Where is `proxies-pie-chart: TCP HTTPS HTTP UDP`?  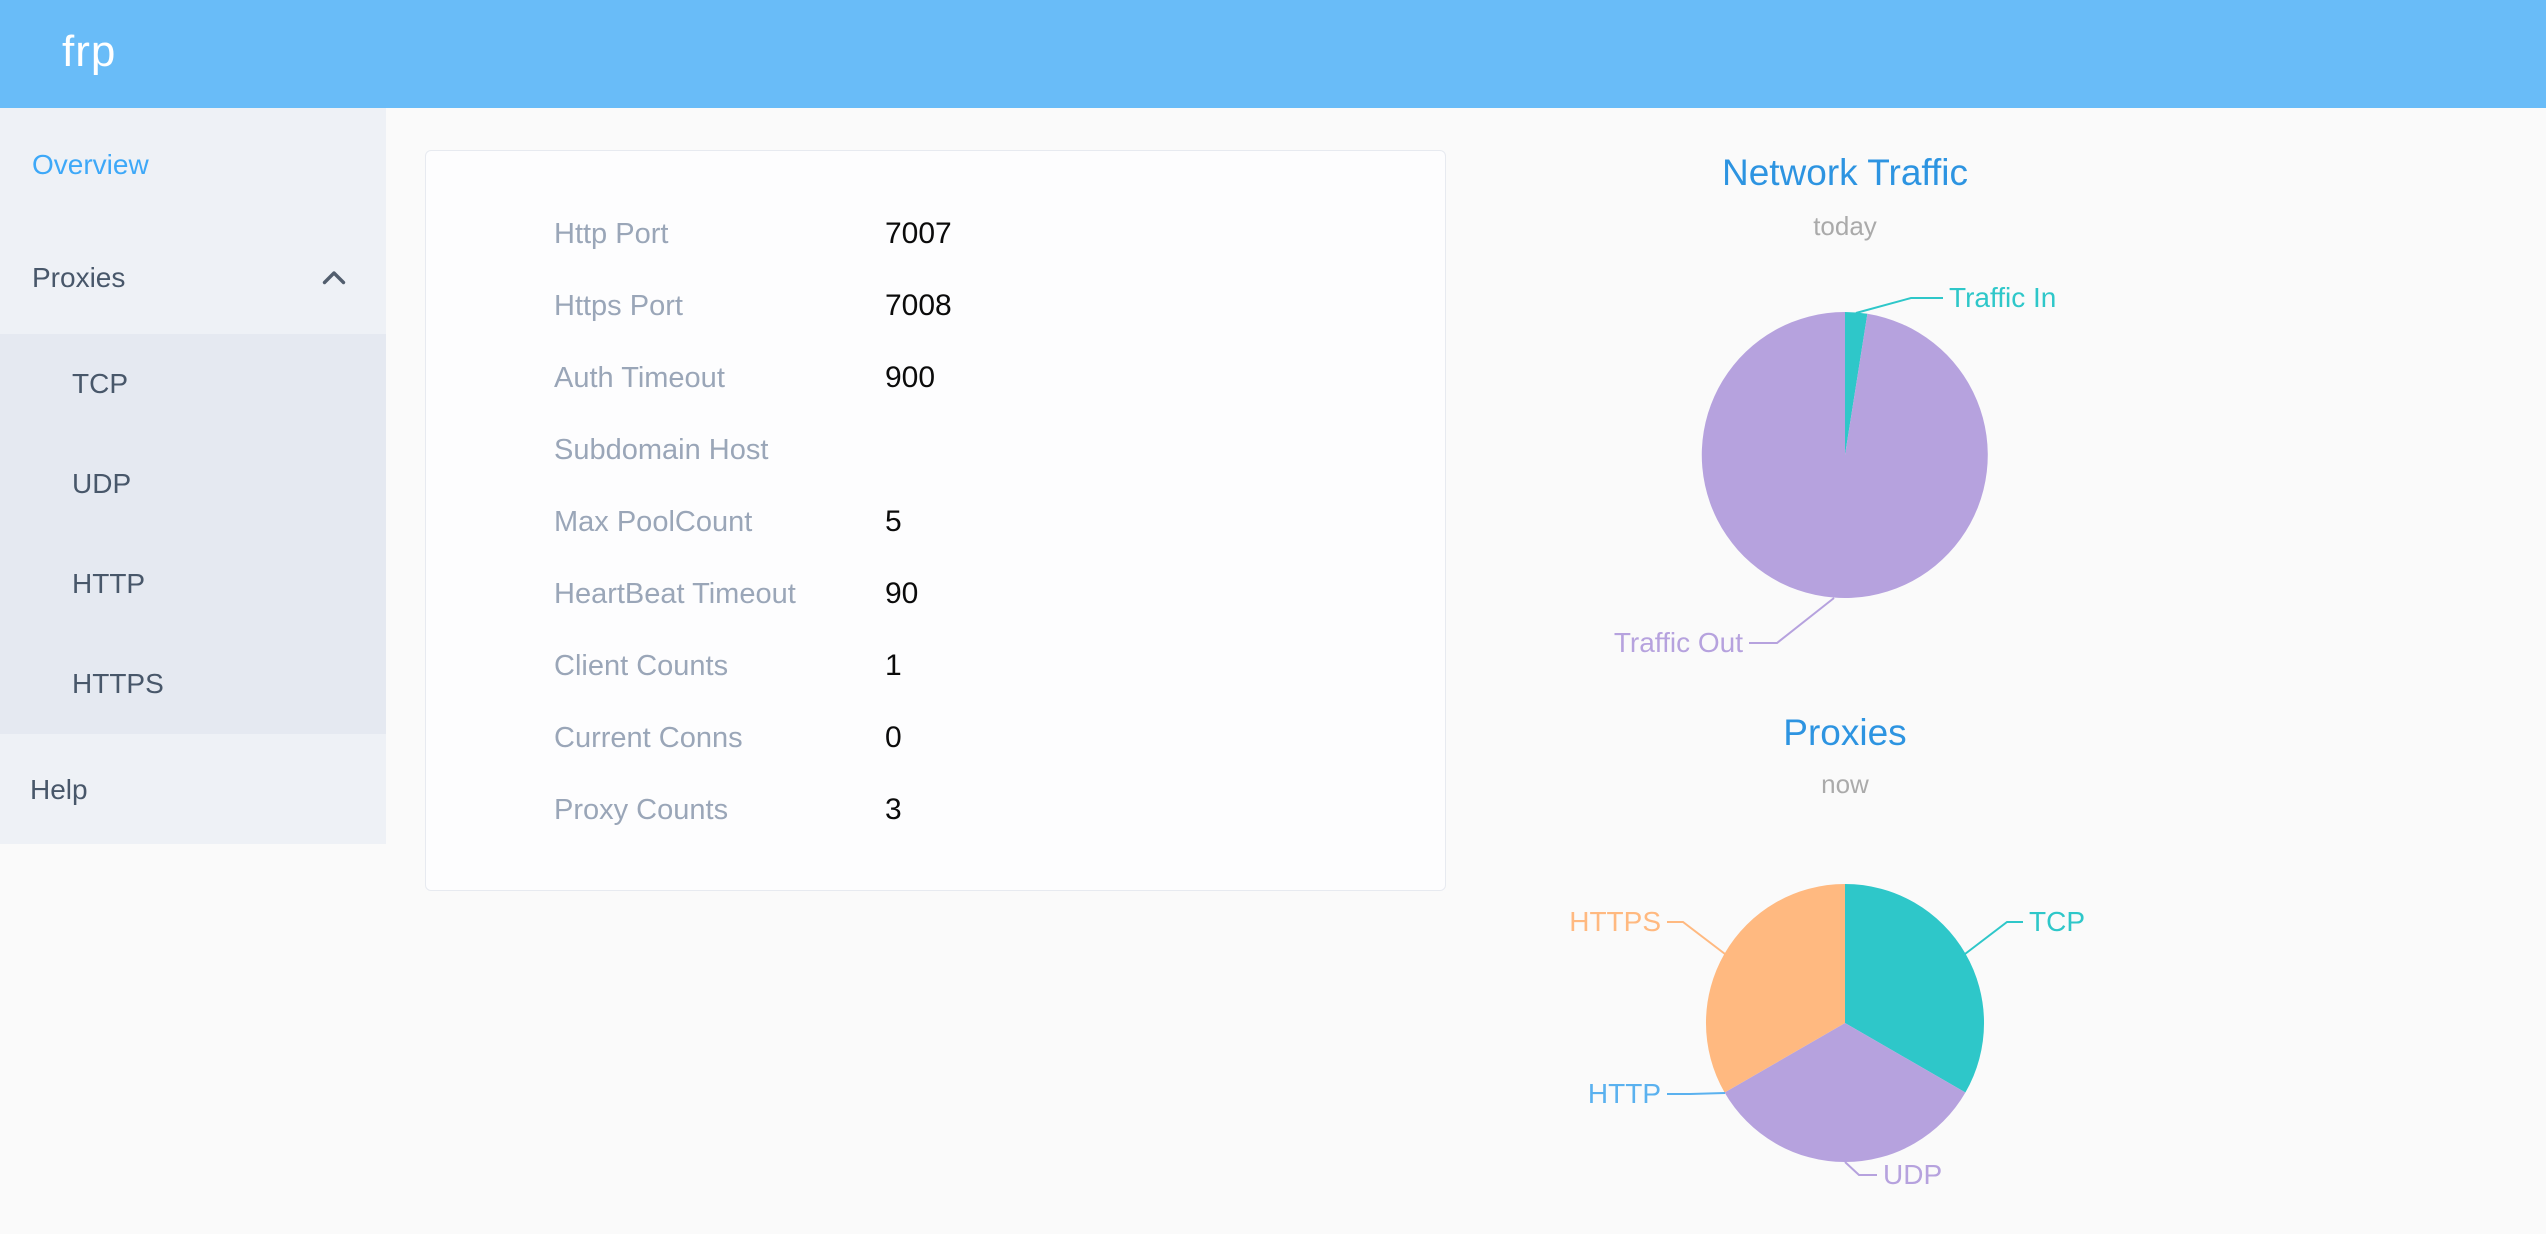
proxies-pie-chart: TCP HTTPS HTTP UDP is located at coordinates (1845, 1032).